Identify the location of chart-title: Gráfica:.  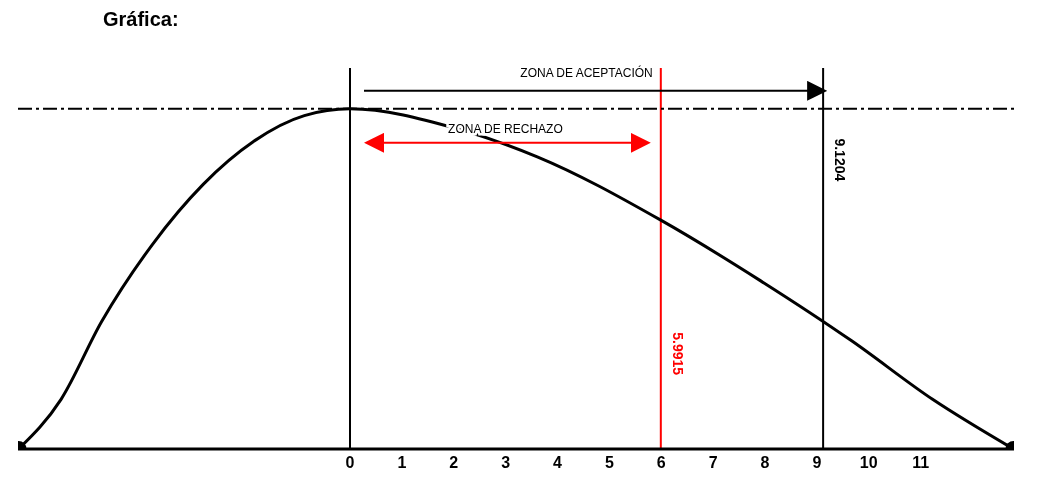
(141, 19).